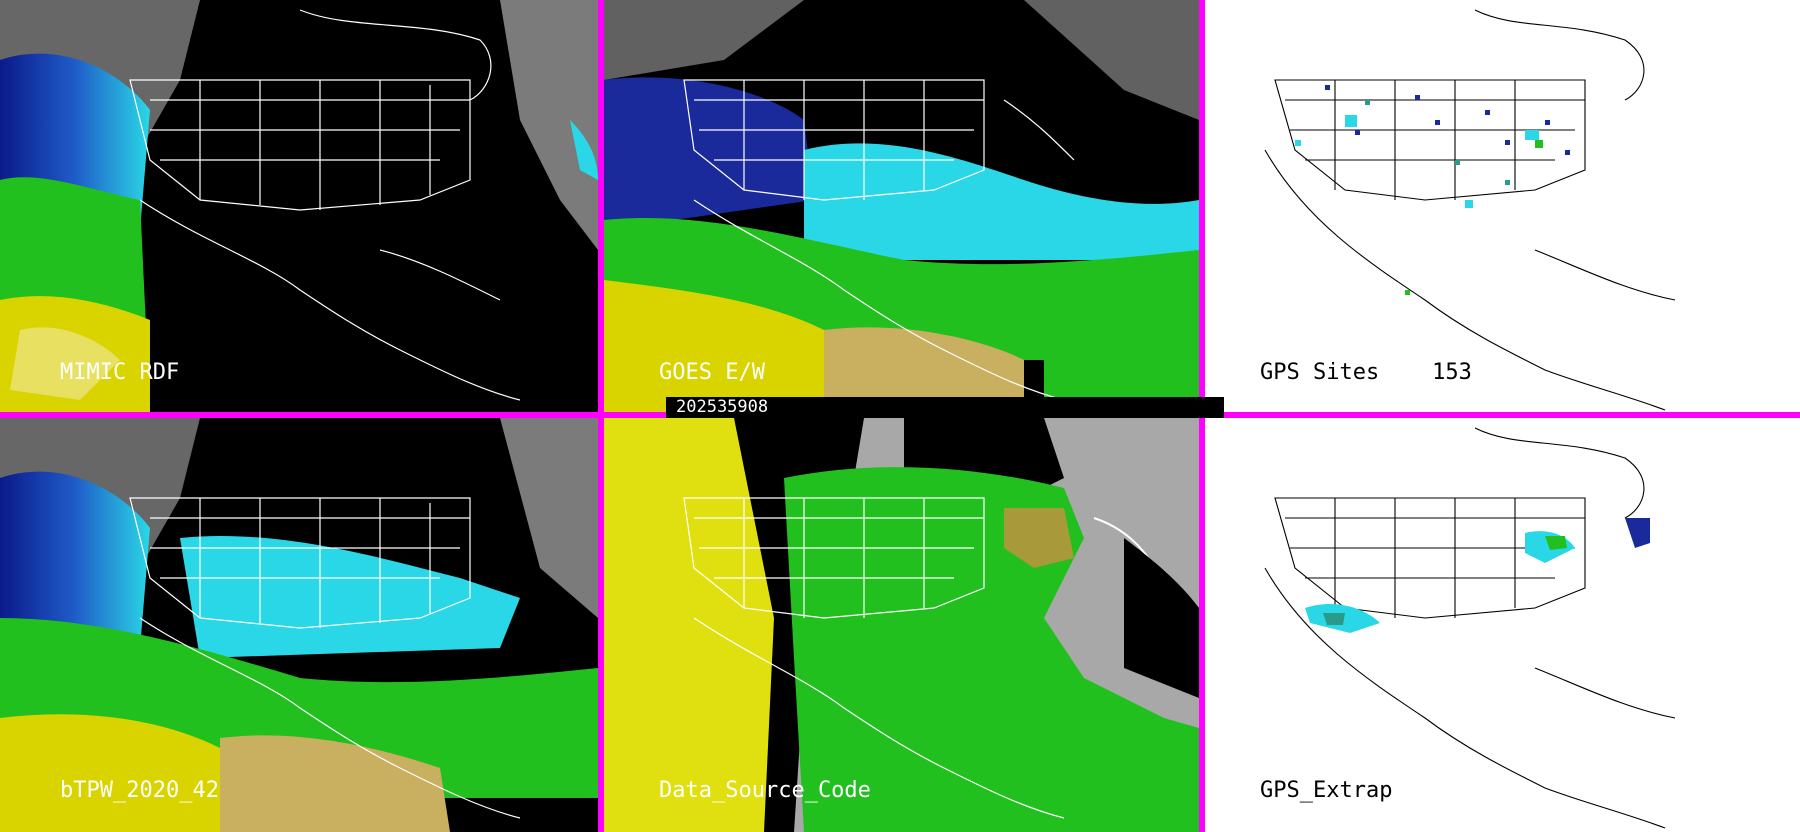 This screenshot has height=832, width=1800. Describe the element at coordinates (945, 407) in the screenshot. I see `timestamp-bar: 202535908` at that location.